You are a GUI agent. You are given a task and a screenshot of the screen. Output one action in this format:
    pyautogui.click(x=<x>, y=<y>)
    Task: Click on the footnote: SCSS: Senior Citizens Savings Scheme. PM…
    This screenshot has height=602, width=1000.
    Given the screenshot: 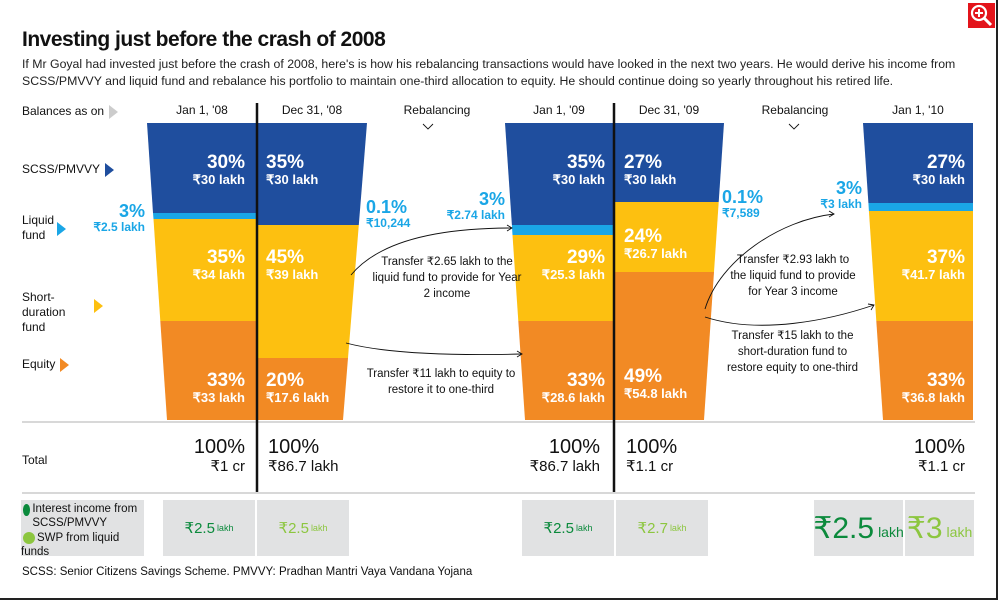 What is the action you would take?
    pyautogui.click(x=247, y=572)
    